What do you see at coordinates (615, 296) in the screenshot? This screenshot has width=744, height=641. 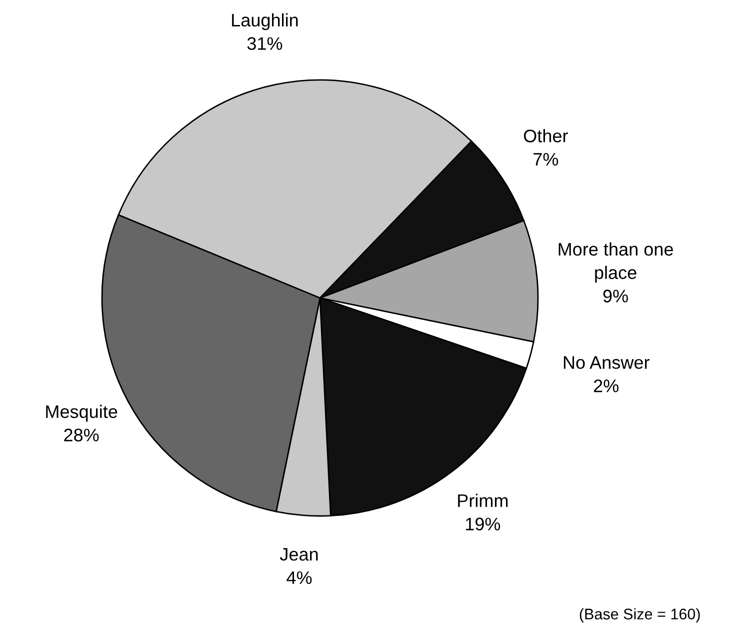 I see `data-label: 9%` at bounding box center [615, 296].